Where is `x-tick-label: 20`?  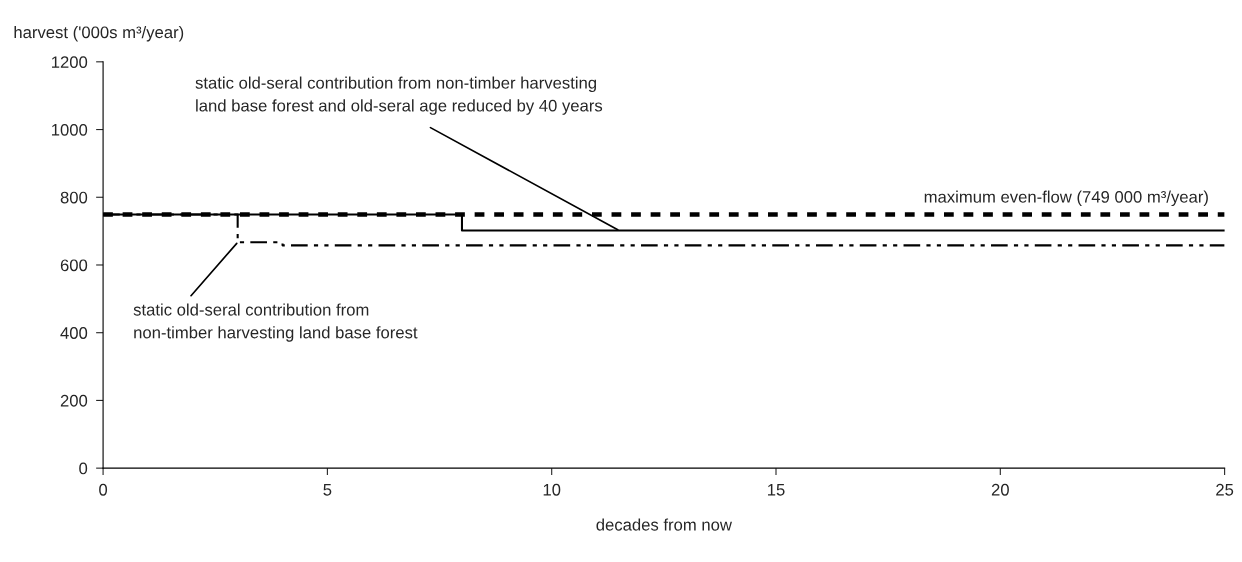
x-tick-label: 20 is located at coordinates (1000, 489).